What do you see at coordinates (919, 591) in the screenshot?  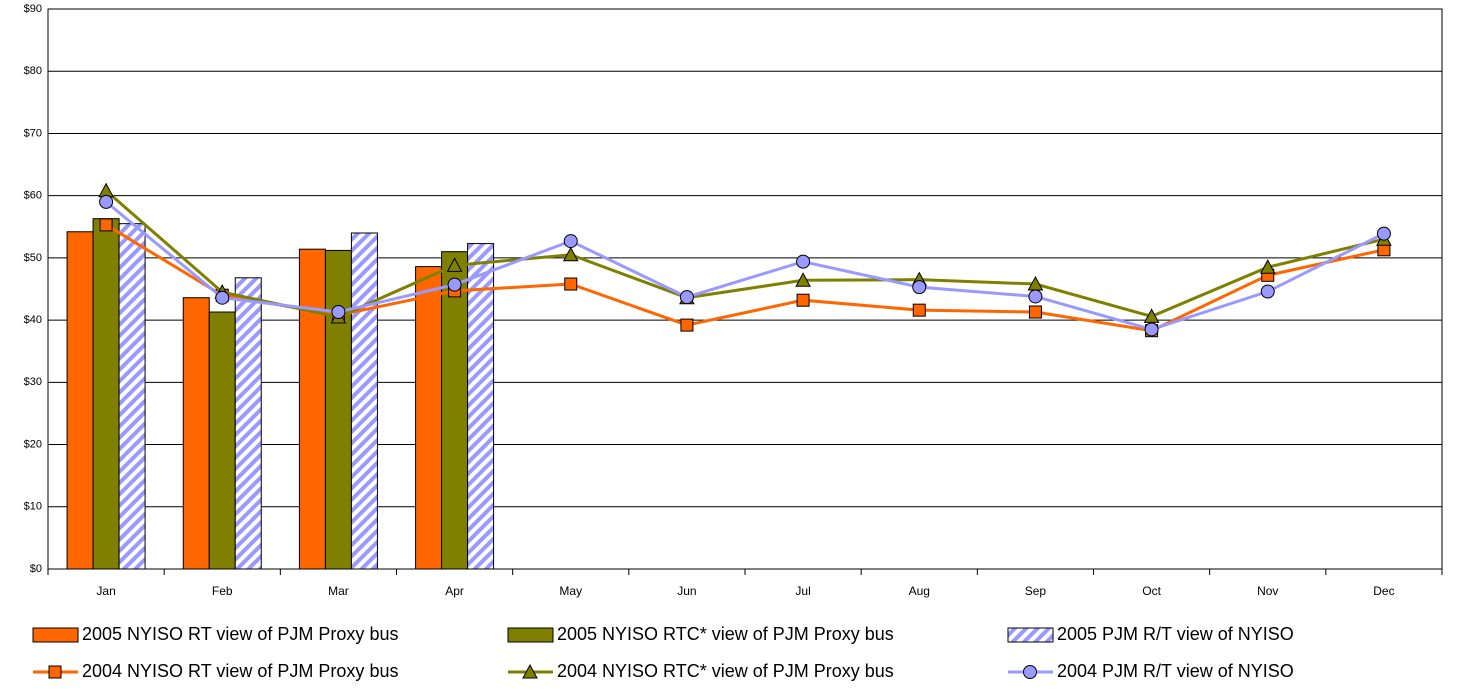 I see `x-tick-label: Aug` at bounding box center [919, 591].